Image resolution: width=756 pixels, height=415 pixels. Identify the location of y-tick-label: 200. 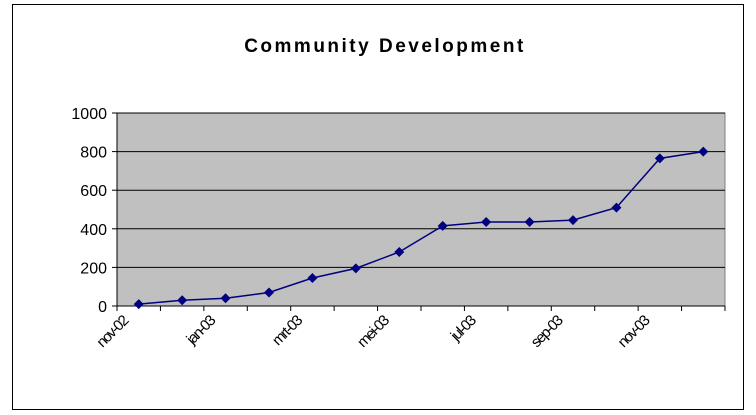
(93, 268).